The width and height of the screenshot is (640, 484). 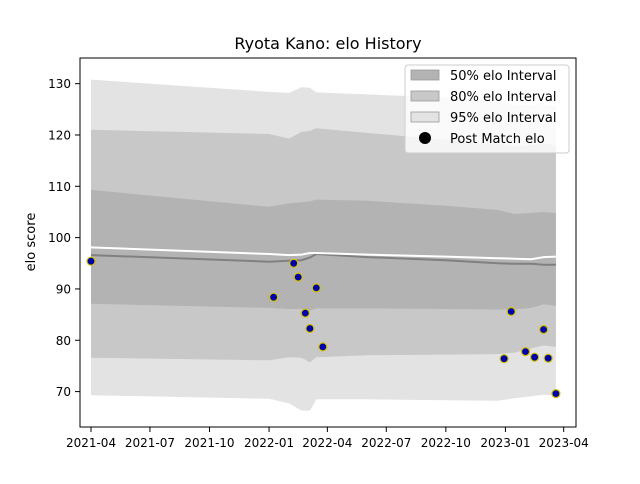 What do you see at coordinates (503, 97) in the screenshot?
I see `legend-label-80: 80% elo Interval` at bounding box center [503, 97].